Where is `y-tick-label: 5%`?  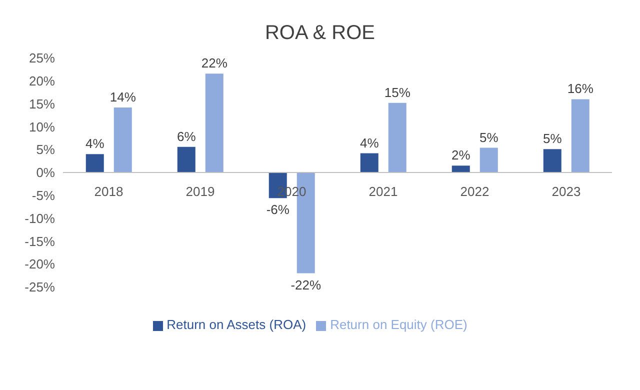
y-tick-label: 5% is located at coordinates (46, 150).